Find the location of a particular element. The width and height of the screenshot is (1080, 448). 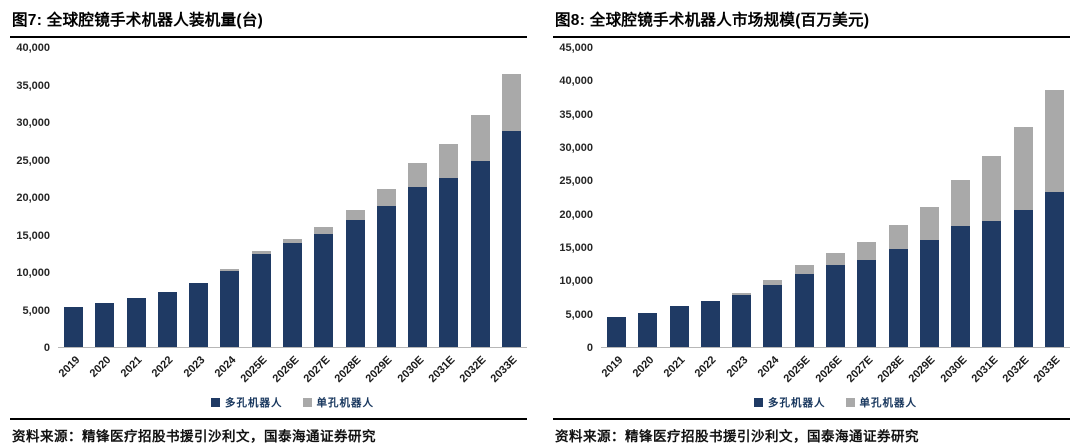

bar-segment-multi-2033E is located at coordinates (1054, 269).